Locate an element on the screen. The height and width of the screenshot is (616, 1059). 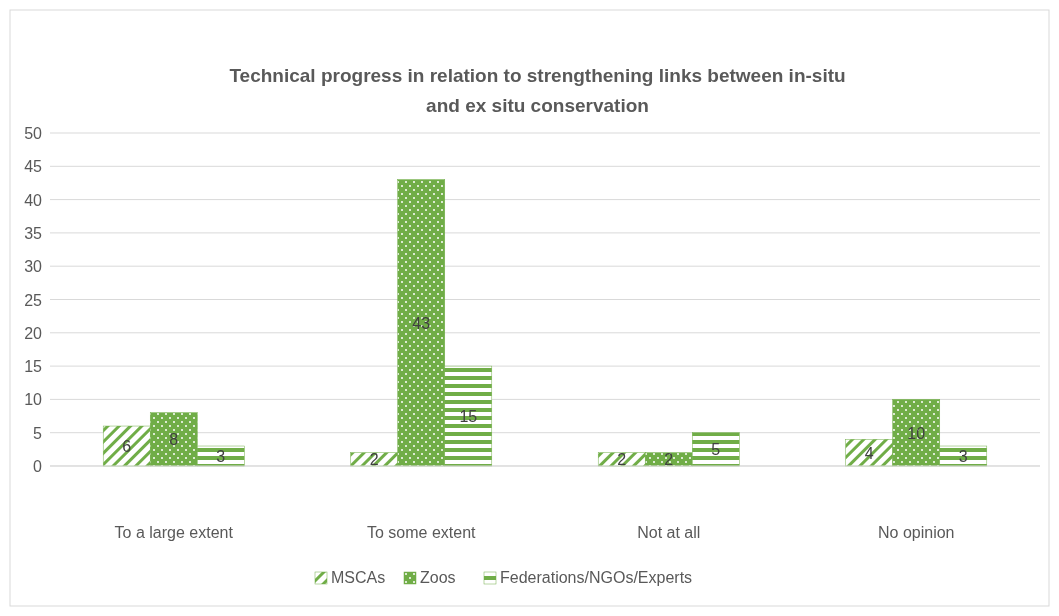
legend-label: Federations/NGOs/Experts is located at coordinates (596, 577).